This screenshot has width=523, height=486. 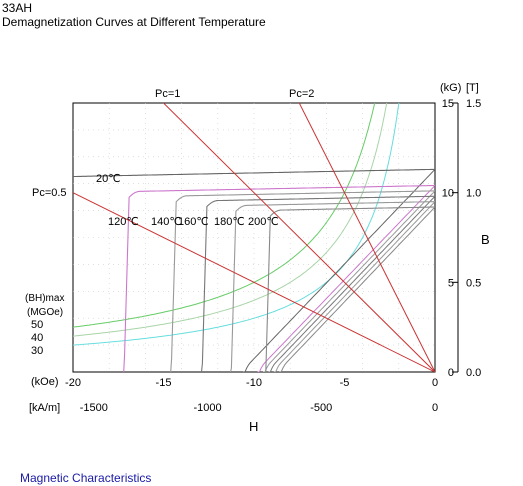 What do you see at coordinates (17, 8) in the screenshot?
I see `chart-grade-label: 33AH` at bounding box center [17, 8].